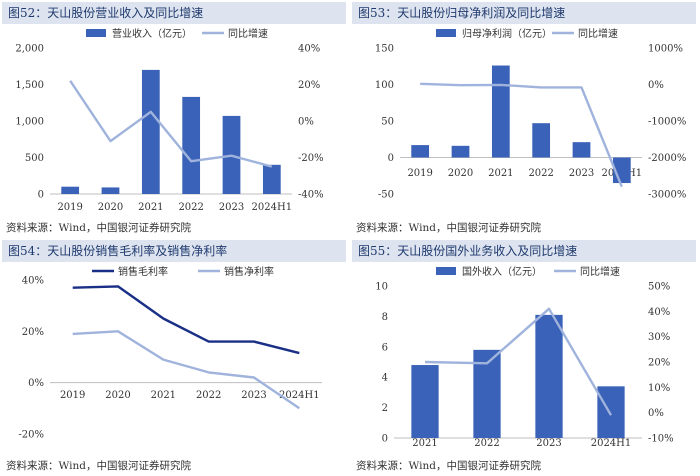 This screenshot has width=700, height=476. Describe the element at coordinates (309, 49) in the screenshot. I see `right-axis-tick-label: 40%` at that location.